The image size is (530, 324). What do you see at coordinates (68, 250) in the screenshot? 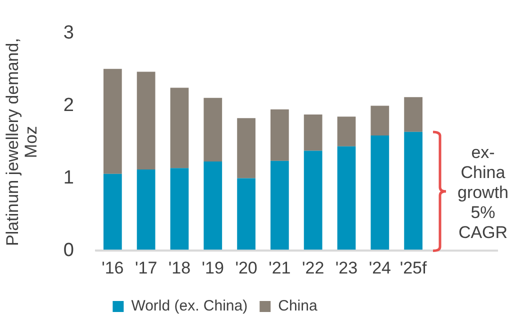
I see `y-tick-label: 0` at bounding box center [68, 250].